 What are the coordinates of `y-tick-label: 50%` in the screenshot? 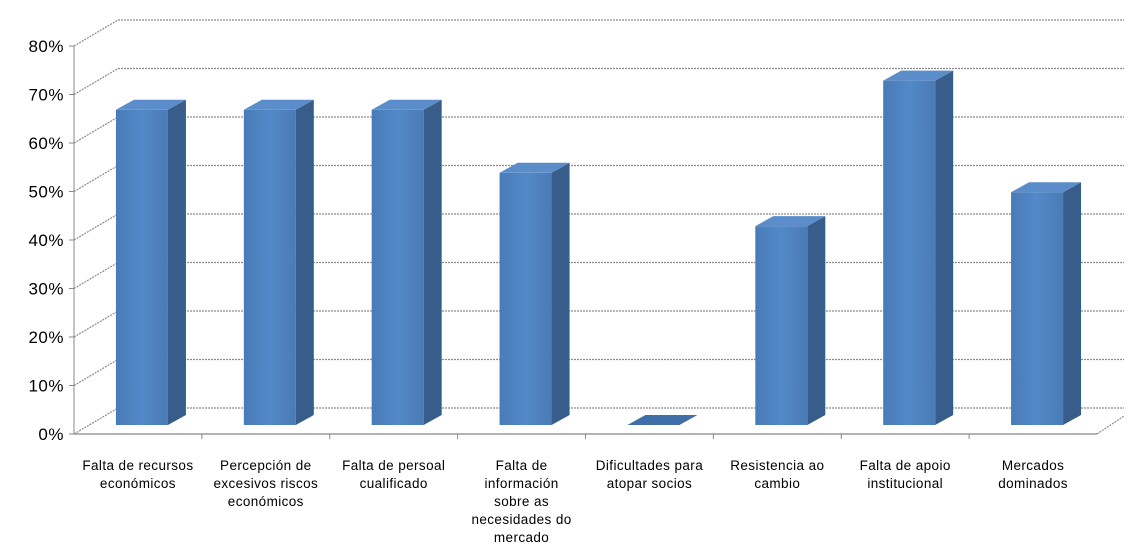 It's located at (46, 192).